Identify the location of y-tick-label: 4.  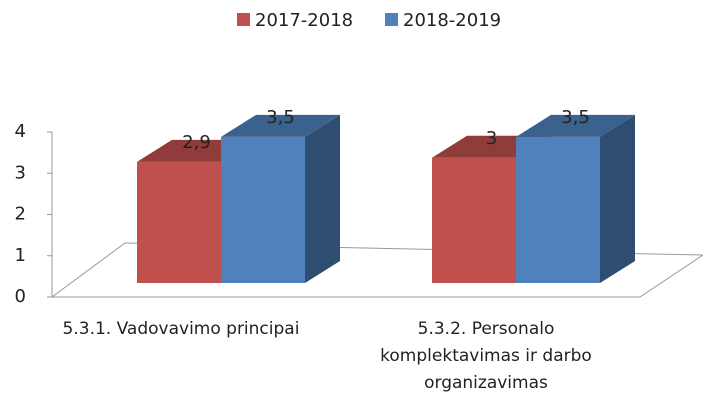
(20, 131).